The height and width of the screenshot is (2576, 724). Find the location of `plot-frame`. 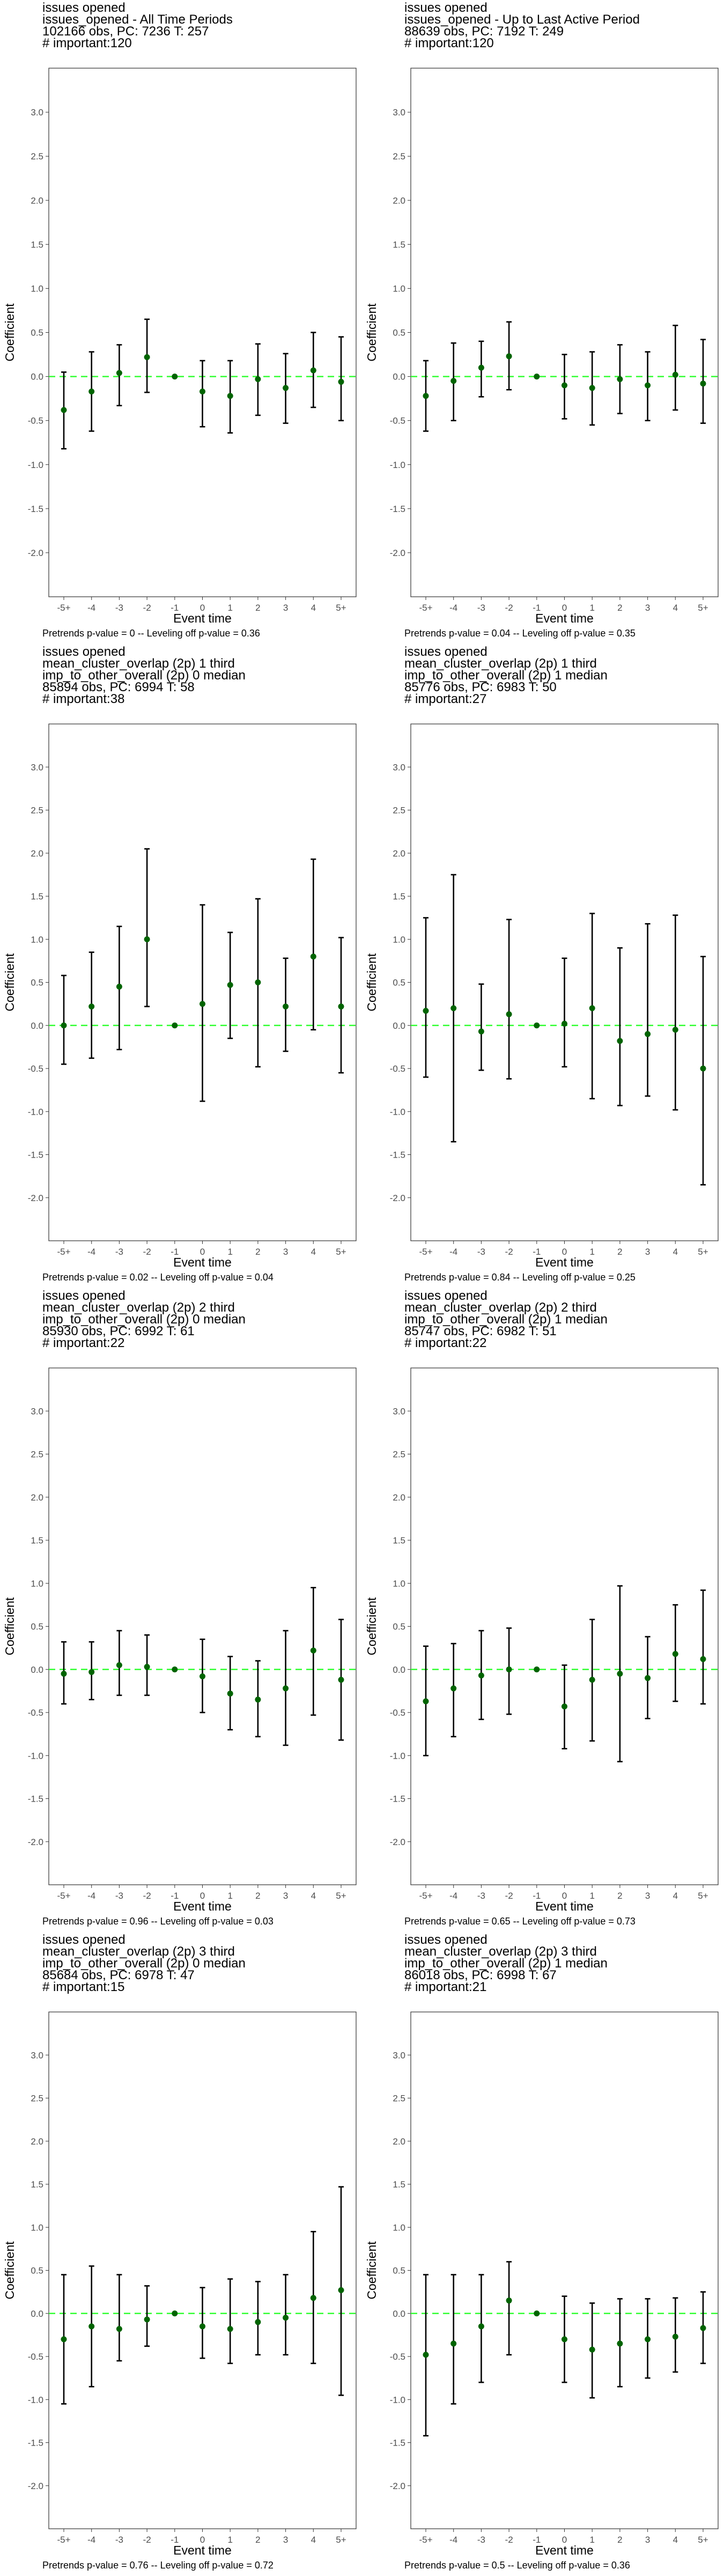

plot-frame is located at coordinates (202, 1626).